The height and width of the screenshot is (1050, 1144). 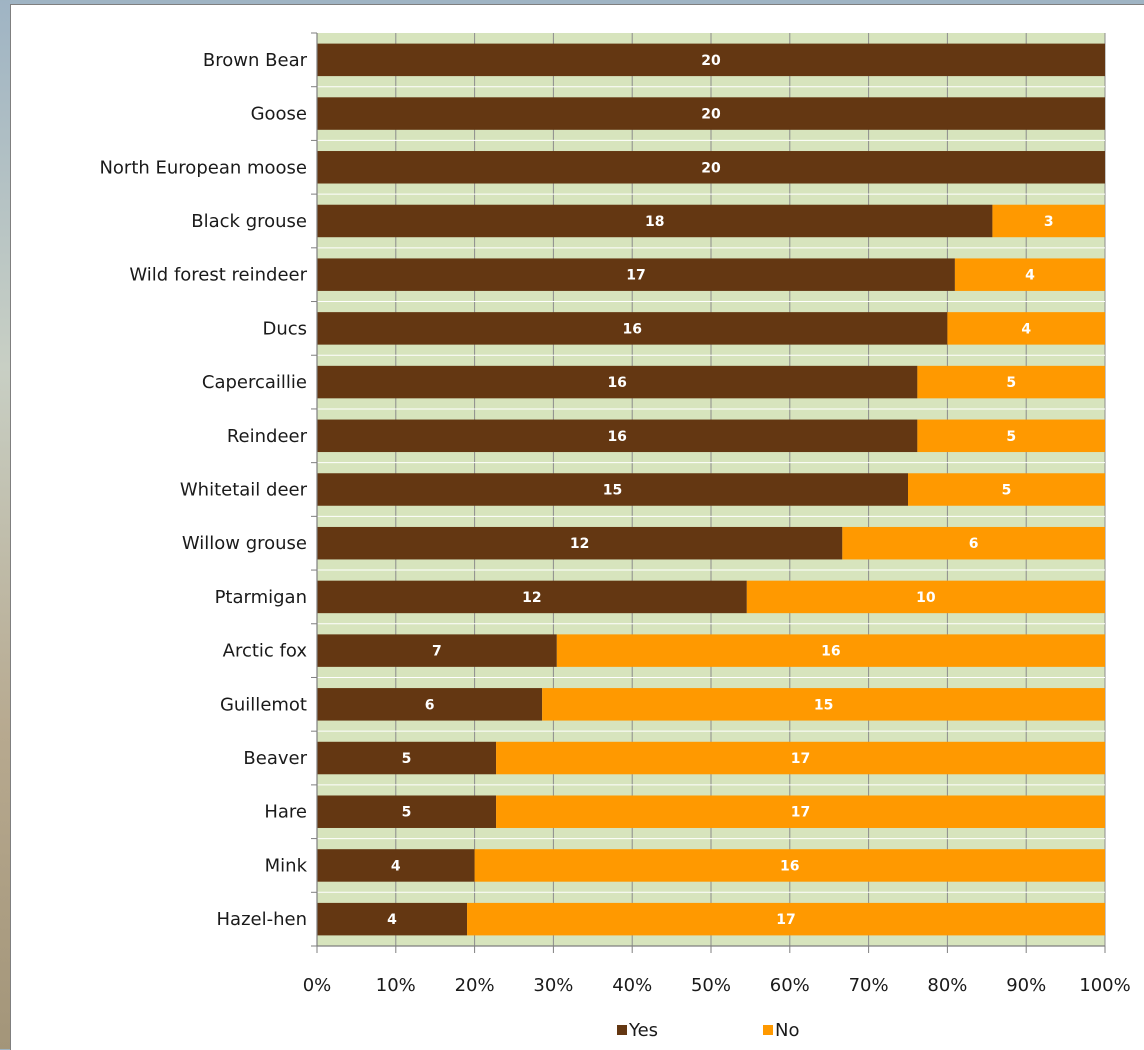 I want to click on x-tick-label: 60%, so click(x=790, y=985).